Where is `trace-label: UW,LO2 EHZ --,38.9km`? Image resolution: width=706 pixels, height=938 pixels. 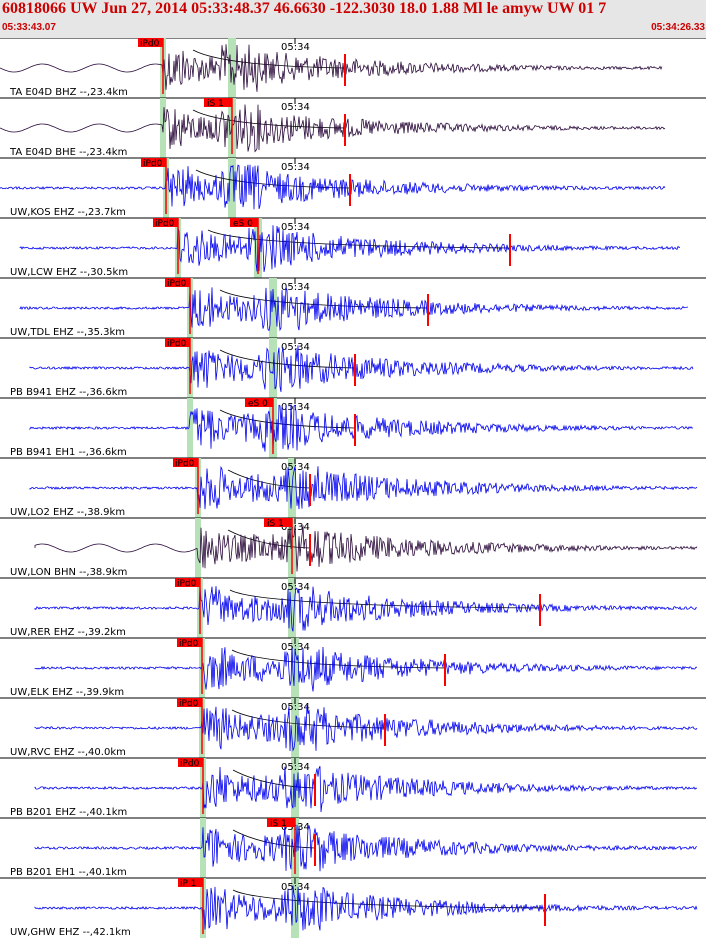
trace-label: UW,LO2 EHZ --,38.9km is located at coordinates (67, 512).